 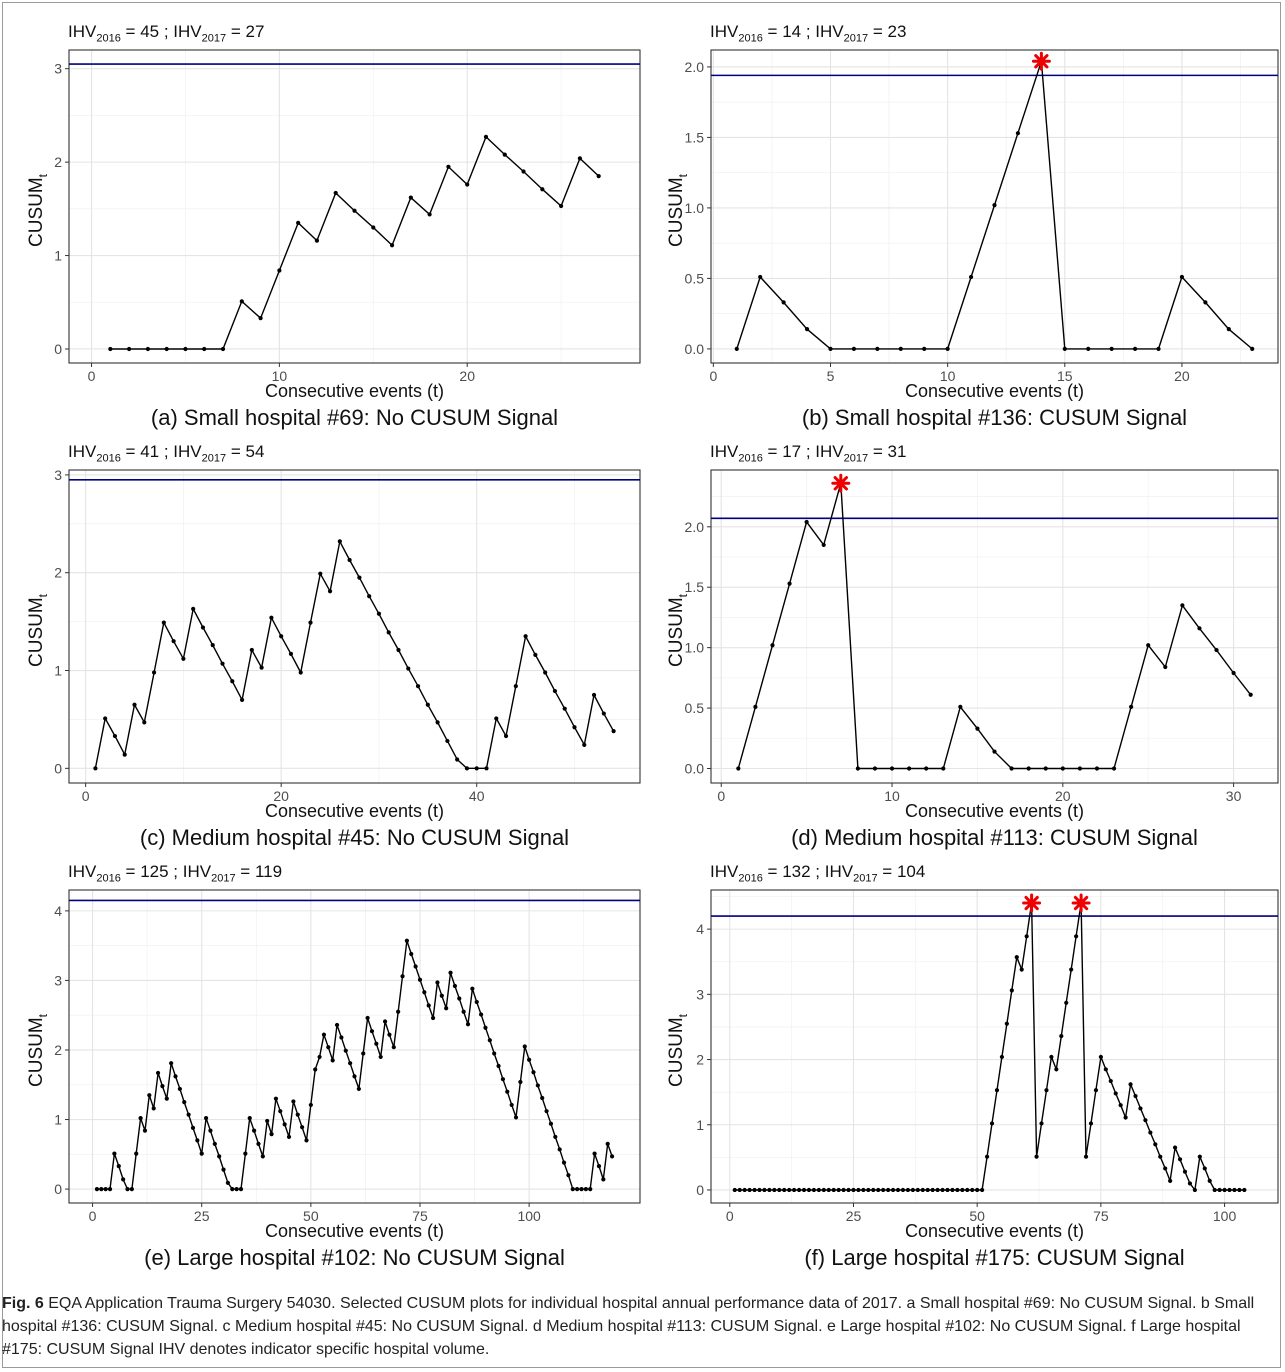 I want to click on x-tick-label: 0, so click(x=86, y=796).